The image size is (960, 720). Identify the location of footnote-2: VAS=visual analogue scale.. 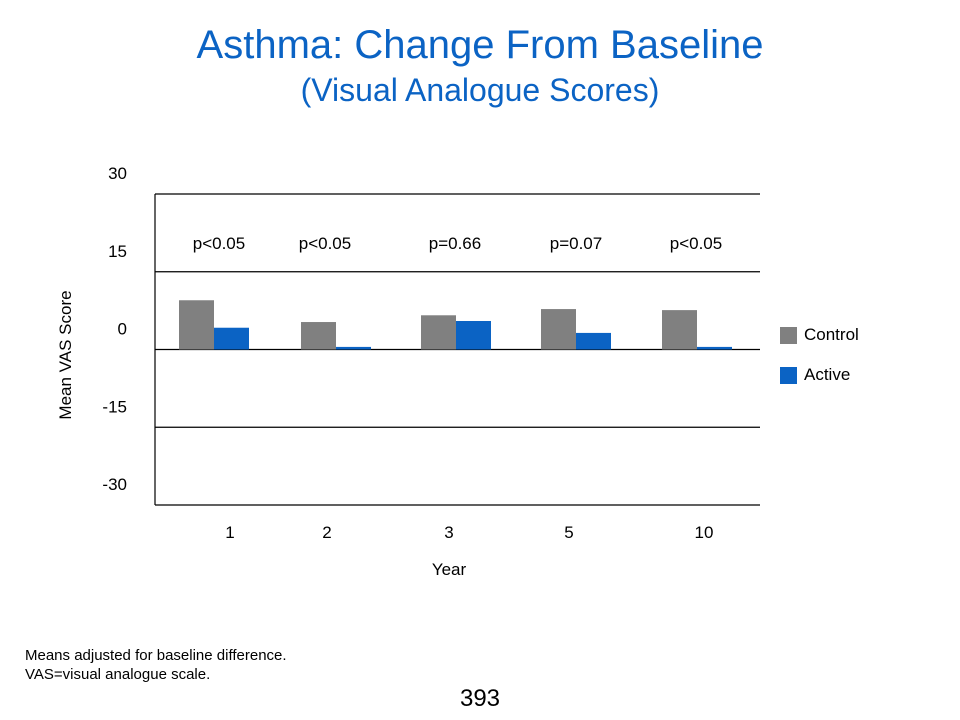
(118, 674).